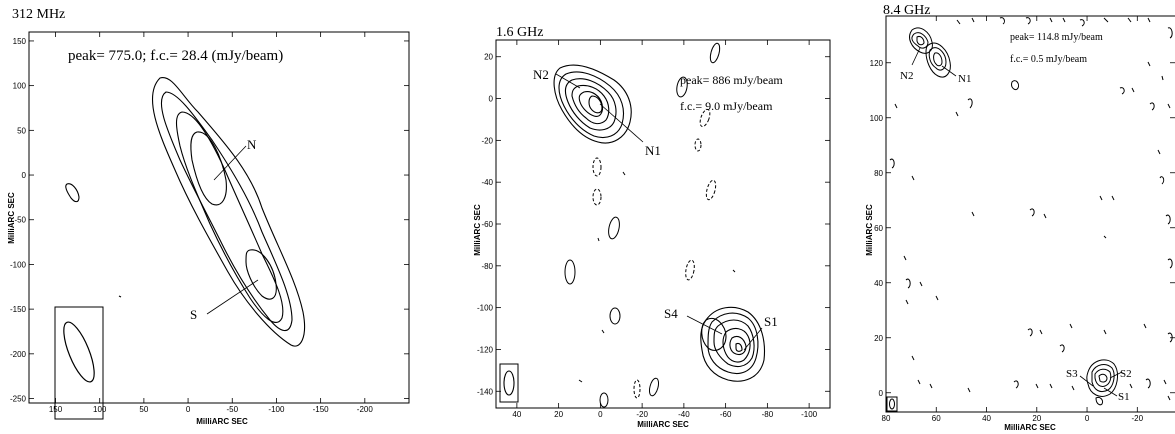 The image size is (1175, 434). Describe the element at coordinates (768, 414) in the screenshot. I see `panel2-x-tick-label: -80` at that location.